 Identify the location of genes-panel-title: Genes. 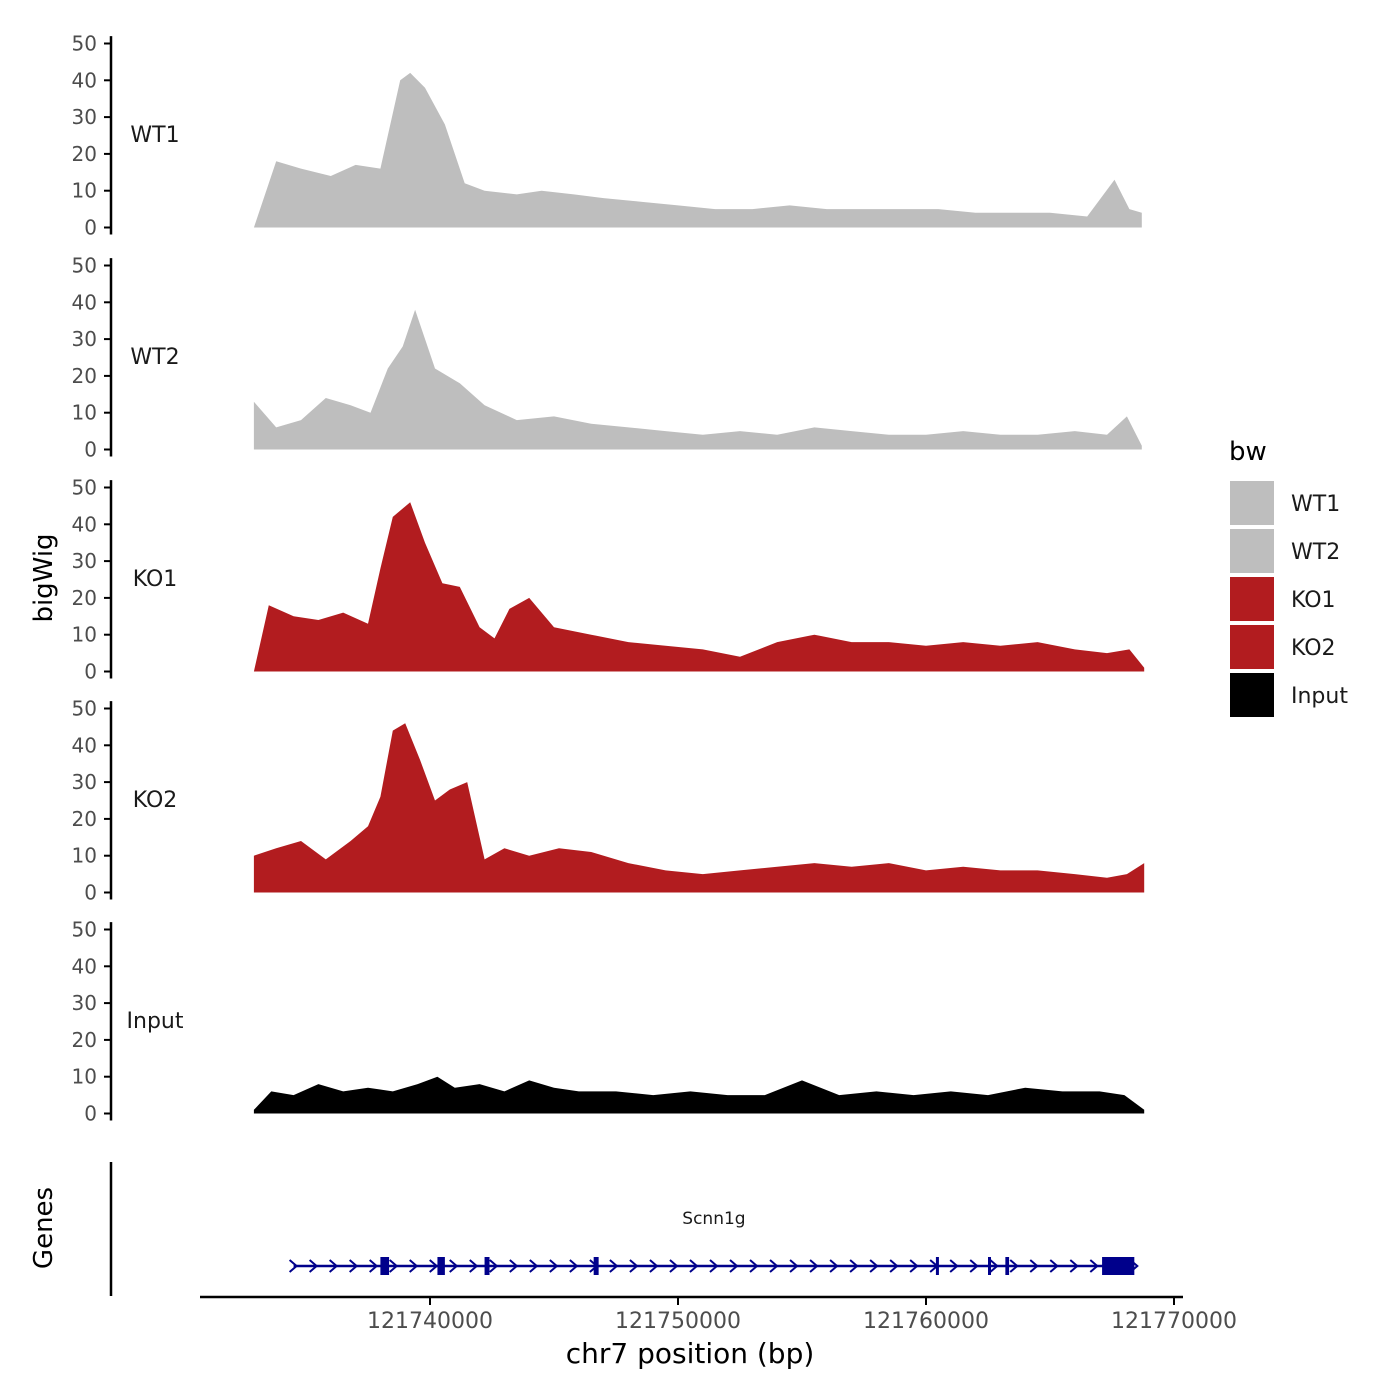
(44, 1228).